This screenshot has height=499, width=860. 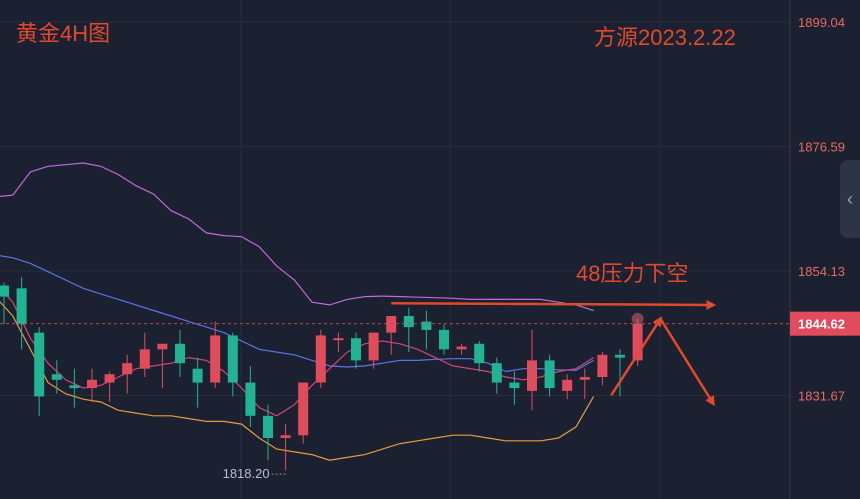 What do you see at coordinates (63, 33) in the screenshot?
I see `chart-title: 黄金4H图` at bounding box center [63, 33].